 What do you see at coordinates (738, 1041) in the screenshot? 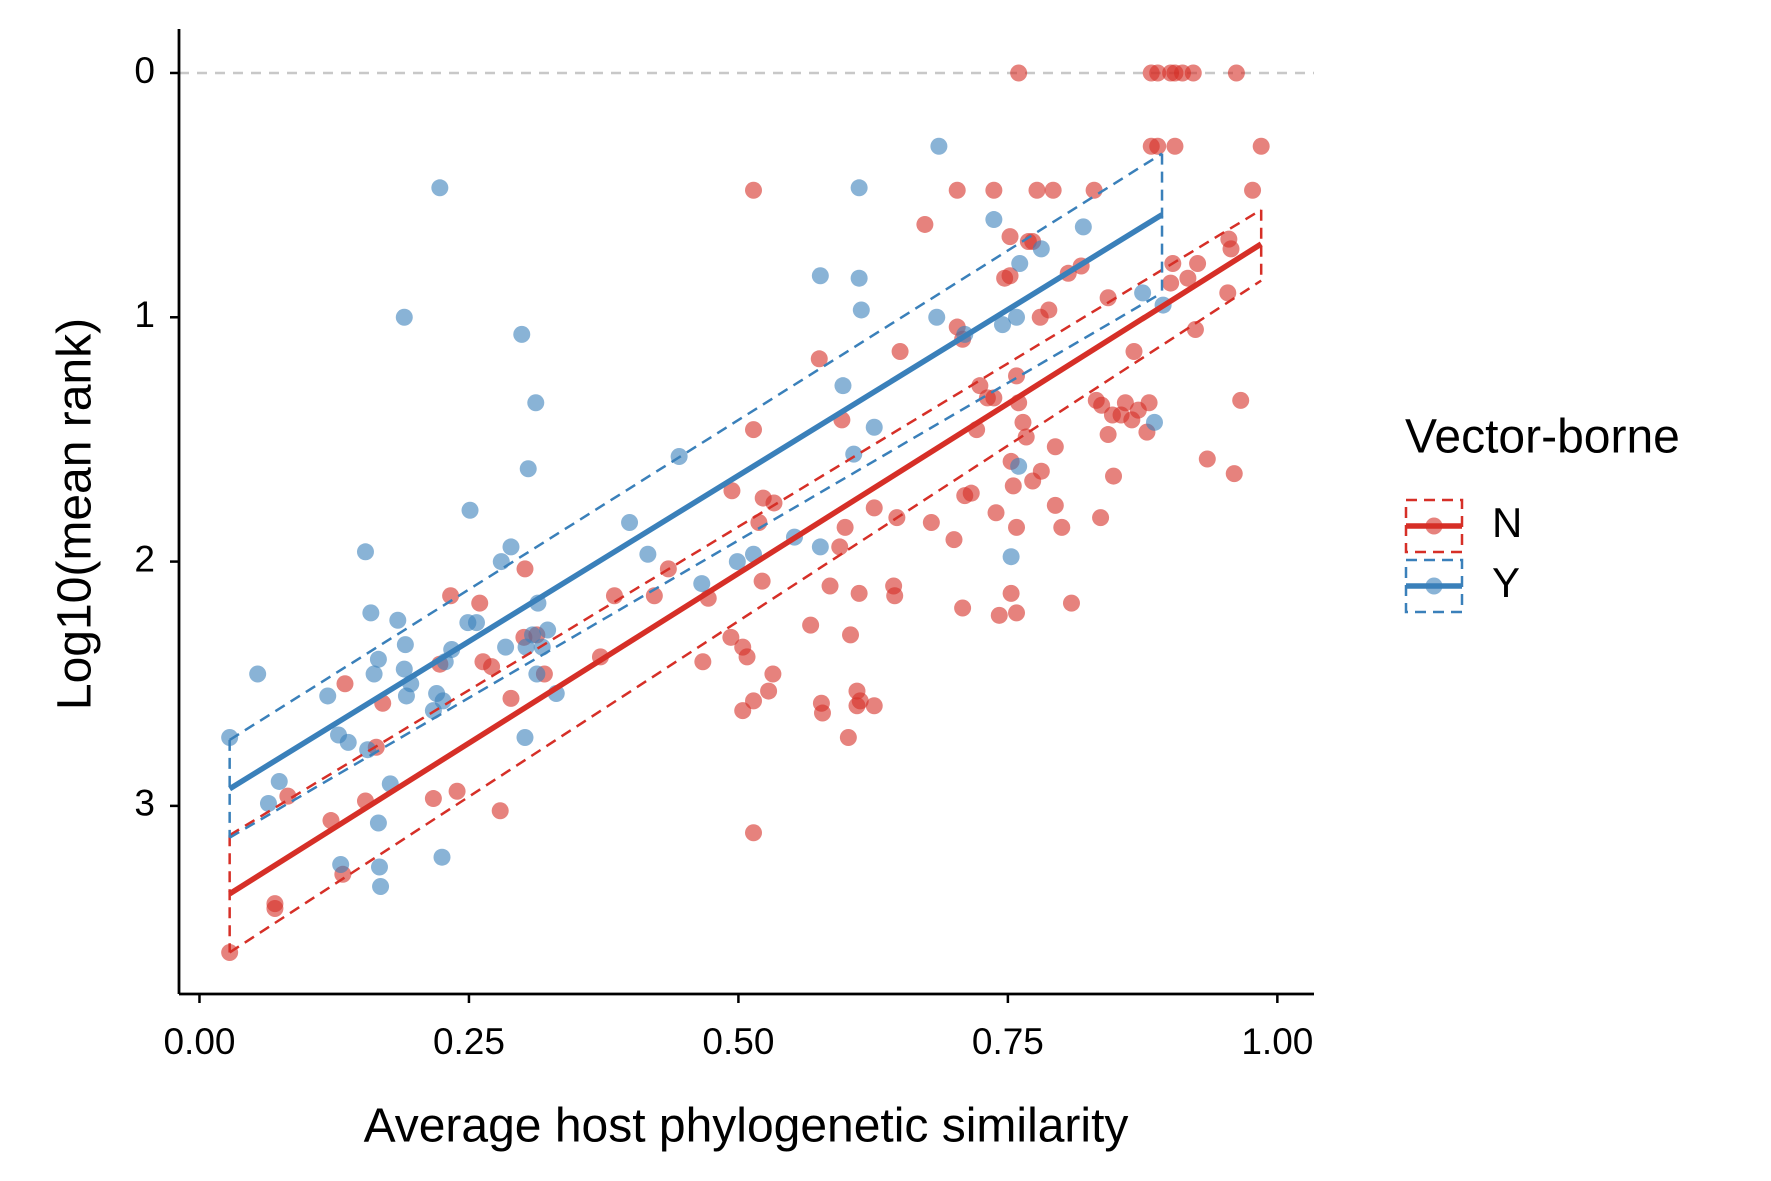
I see `x-tick-label: 0.50` at bounding box center [738, 1041].